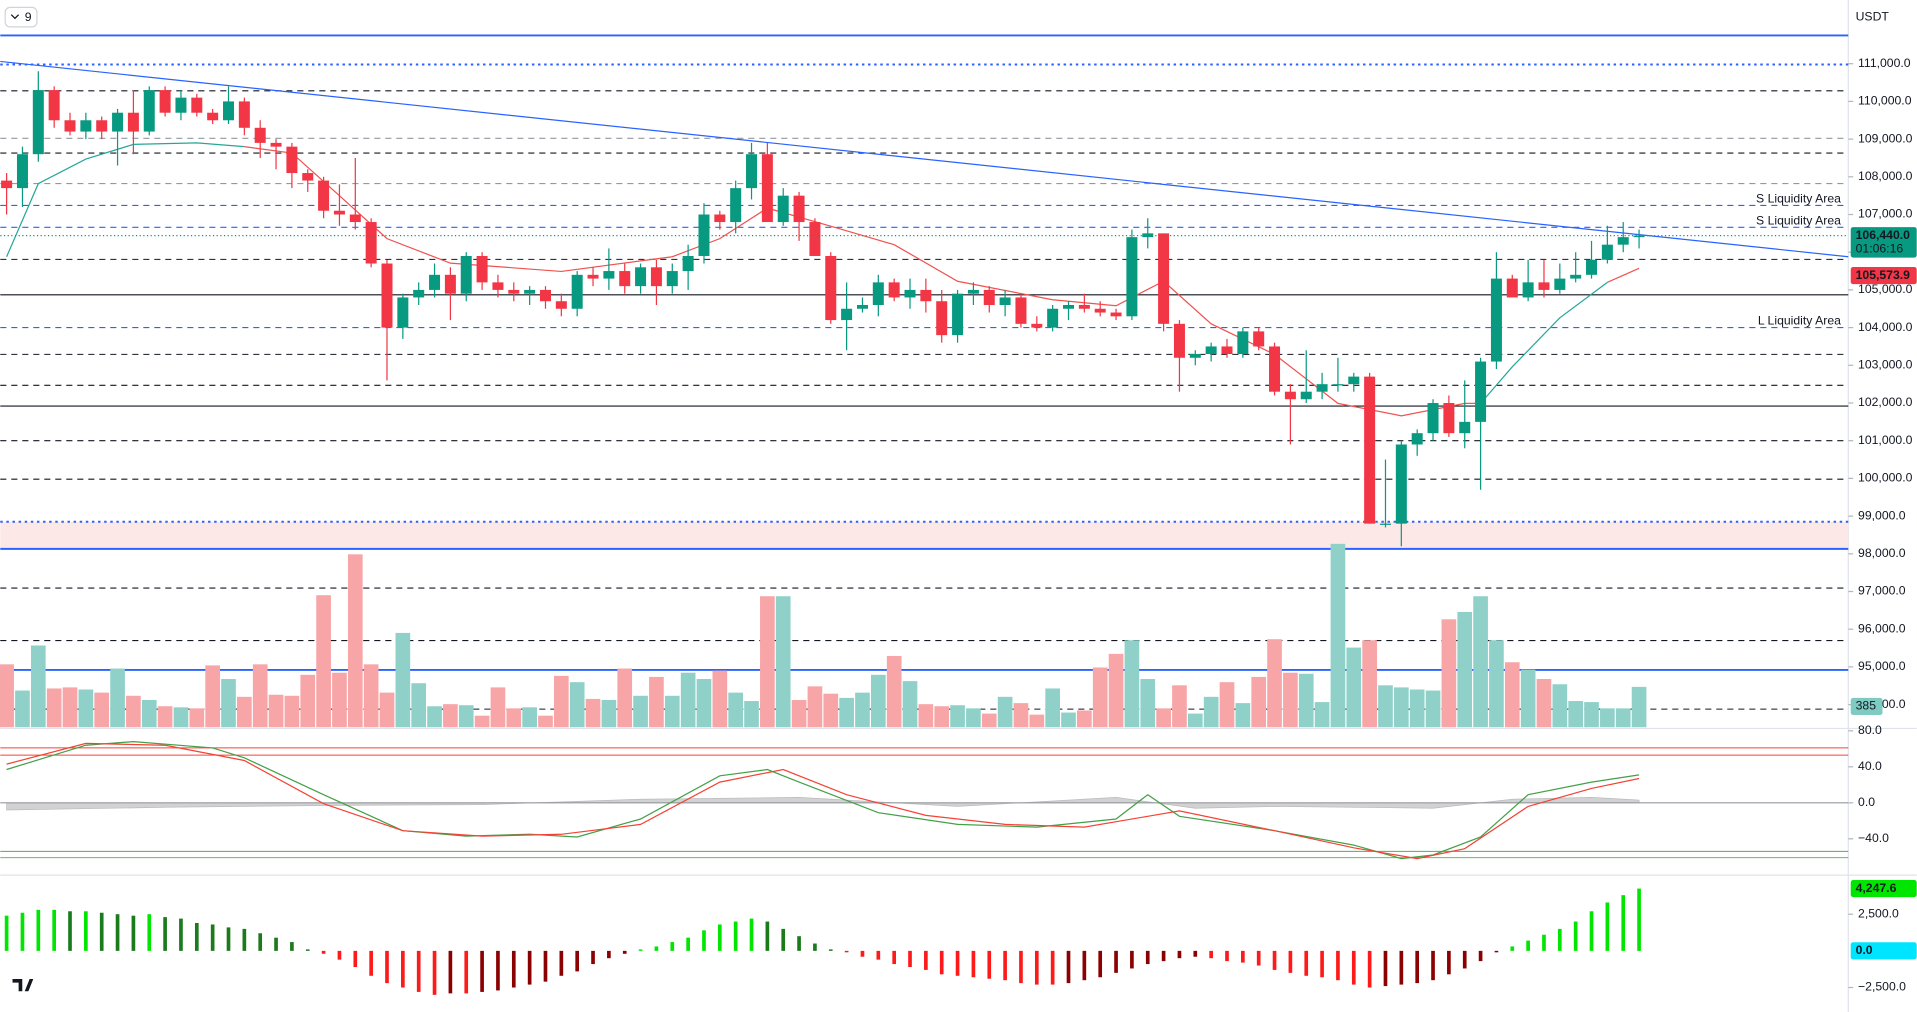 The height and width of the screenshot is (1012, 1917). Describe the element at coordinates (1884, 63) in the screenshot. I see `y-tick-label: 111,000.0` at that location.